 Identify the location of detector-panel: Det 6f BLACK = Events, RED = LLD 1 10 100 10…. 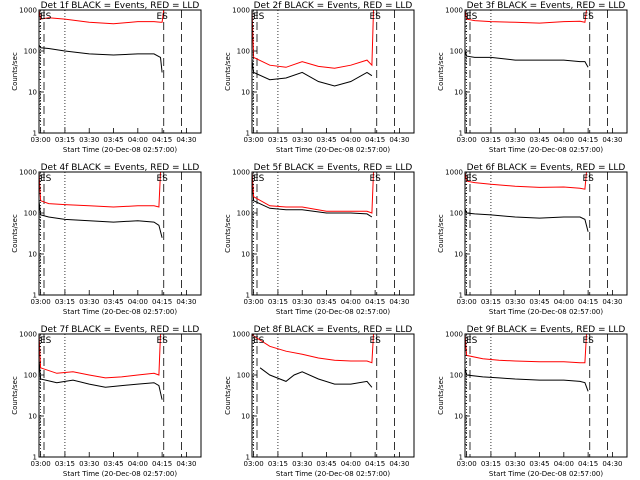
(532, 239).